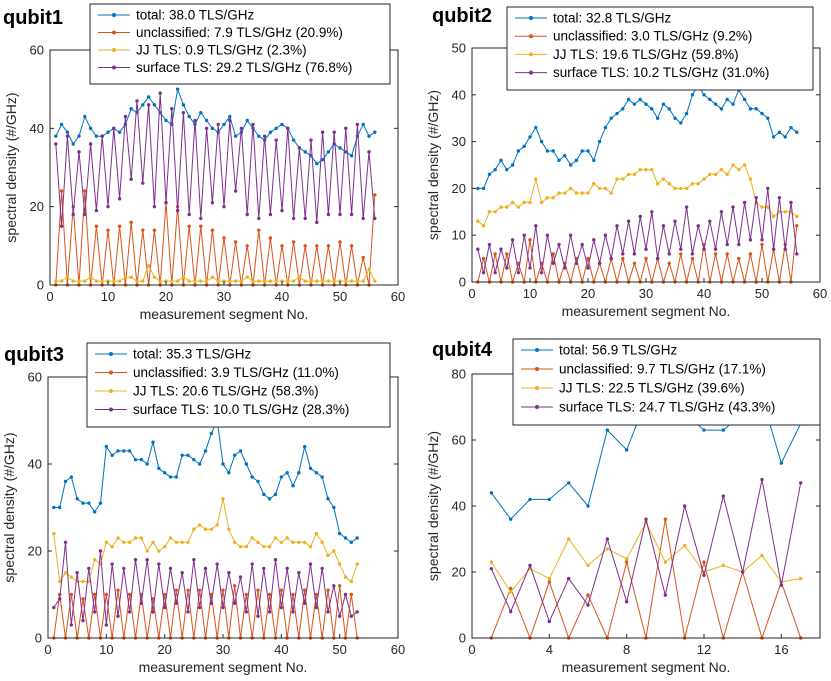 This screenshot has height=681, width=831. I want to click on legend-label-jj: JJ TLS: 19.6 TLS/GHz (59.8%), so click(646, 54).